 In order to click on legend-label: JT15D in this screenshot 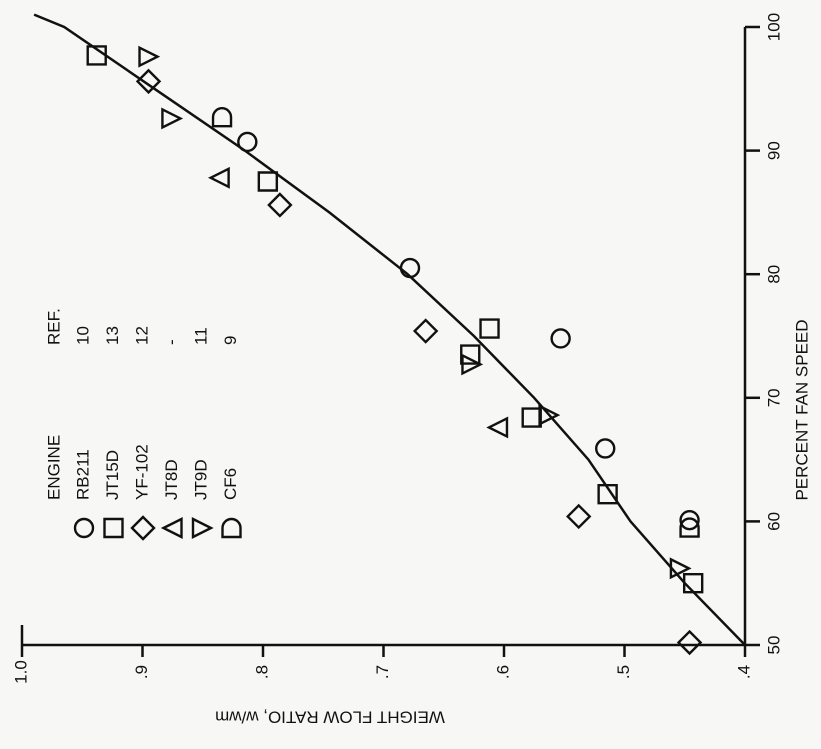, I will do `click(112, 475)`.